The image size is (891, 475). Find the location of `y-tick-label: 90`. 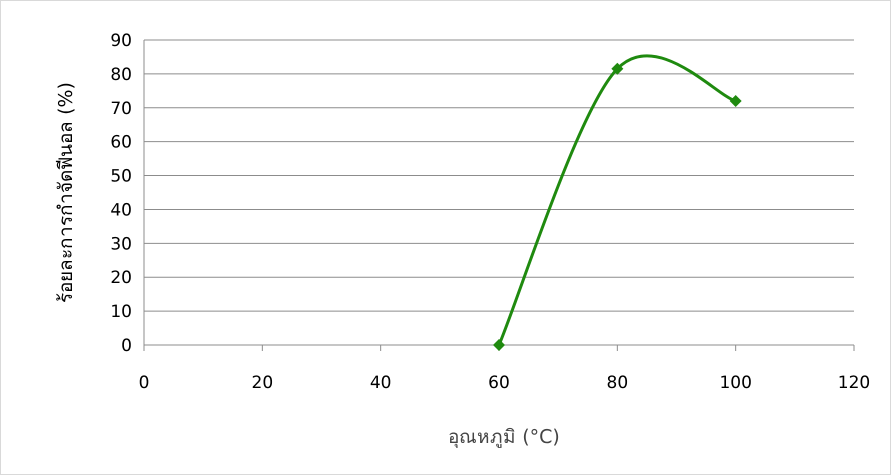

y-tick-label: 90 is located at coordinates (121, 41).